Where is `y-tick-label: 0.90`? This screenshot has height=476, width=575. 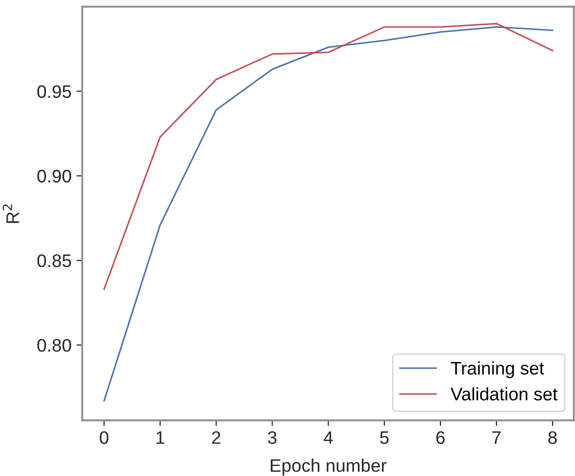 y-tick-label: 0.90 is located at coordinates (54, 176).